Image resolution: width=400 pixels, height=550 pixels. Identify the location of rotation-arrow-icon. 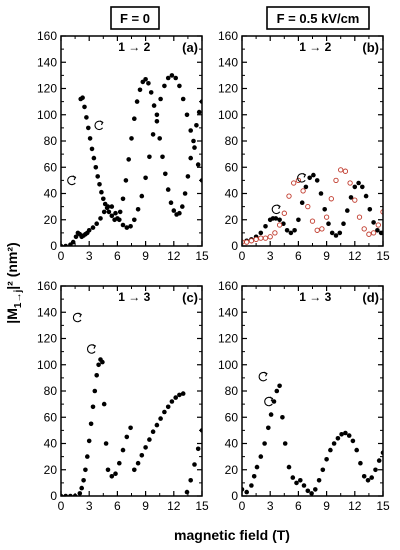
(99, 125).